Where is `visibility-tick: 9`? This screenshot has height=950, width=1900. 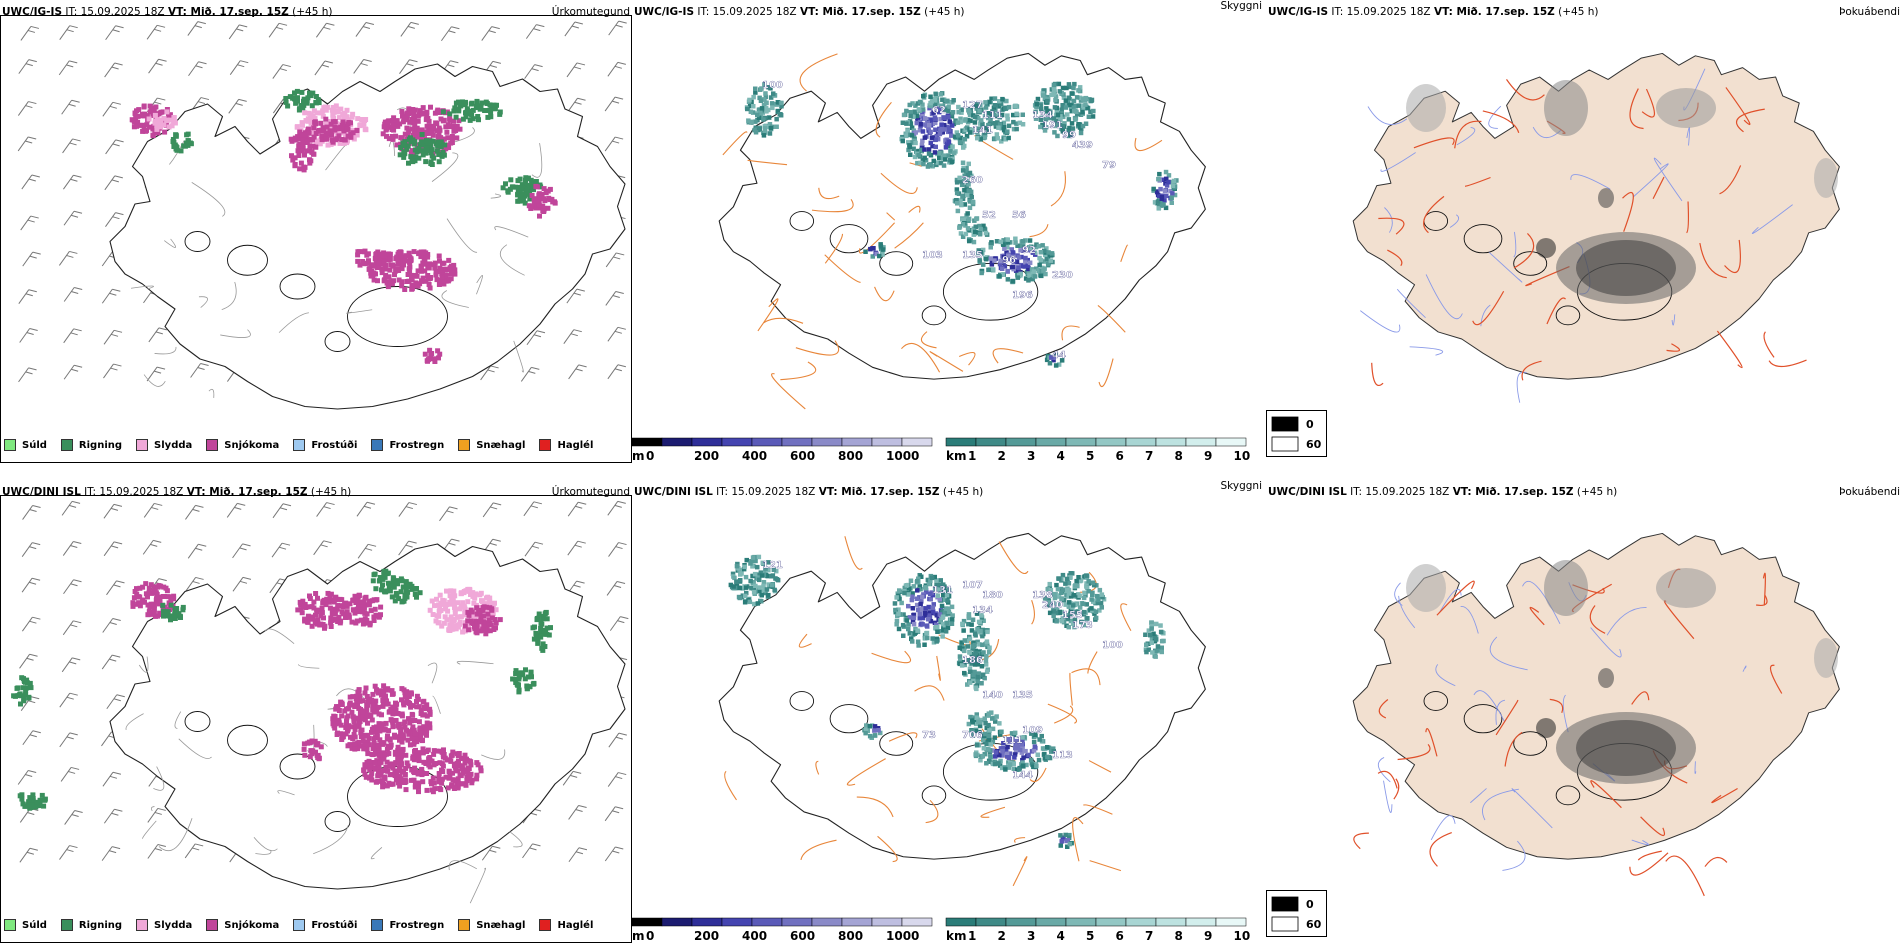
visibility-tick: 9 is located at coordinates (1208, 936).